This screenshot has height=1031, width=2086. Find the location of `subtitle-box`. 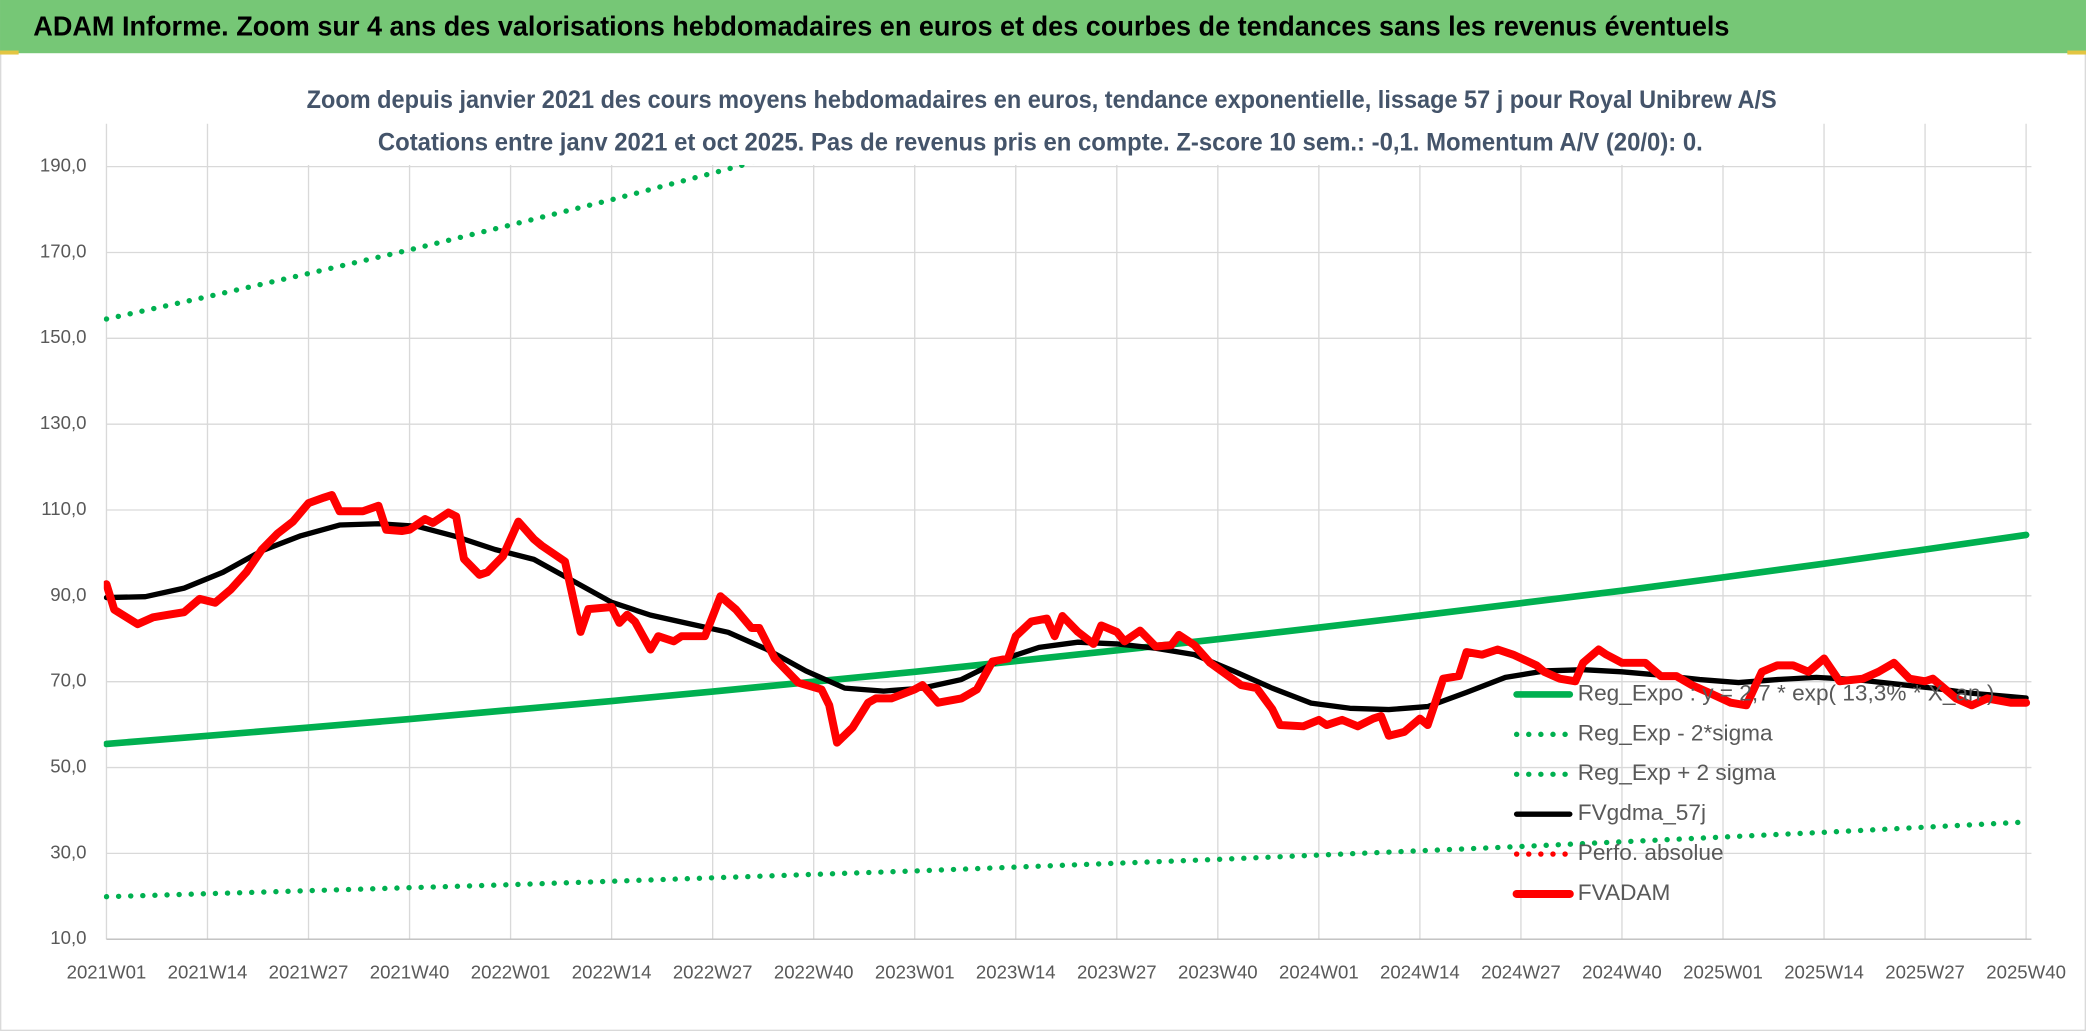

subtitle-box is located at coordinates (1041, 121).